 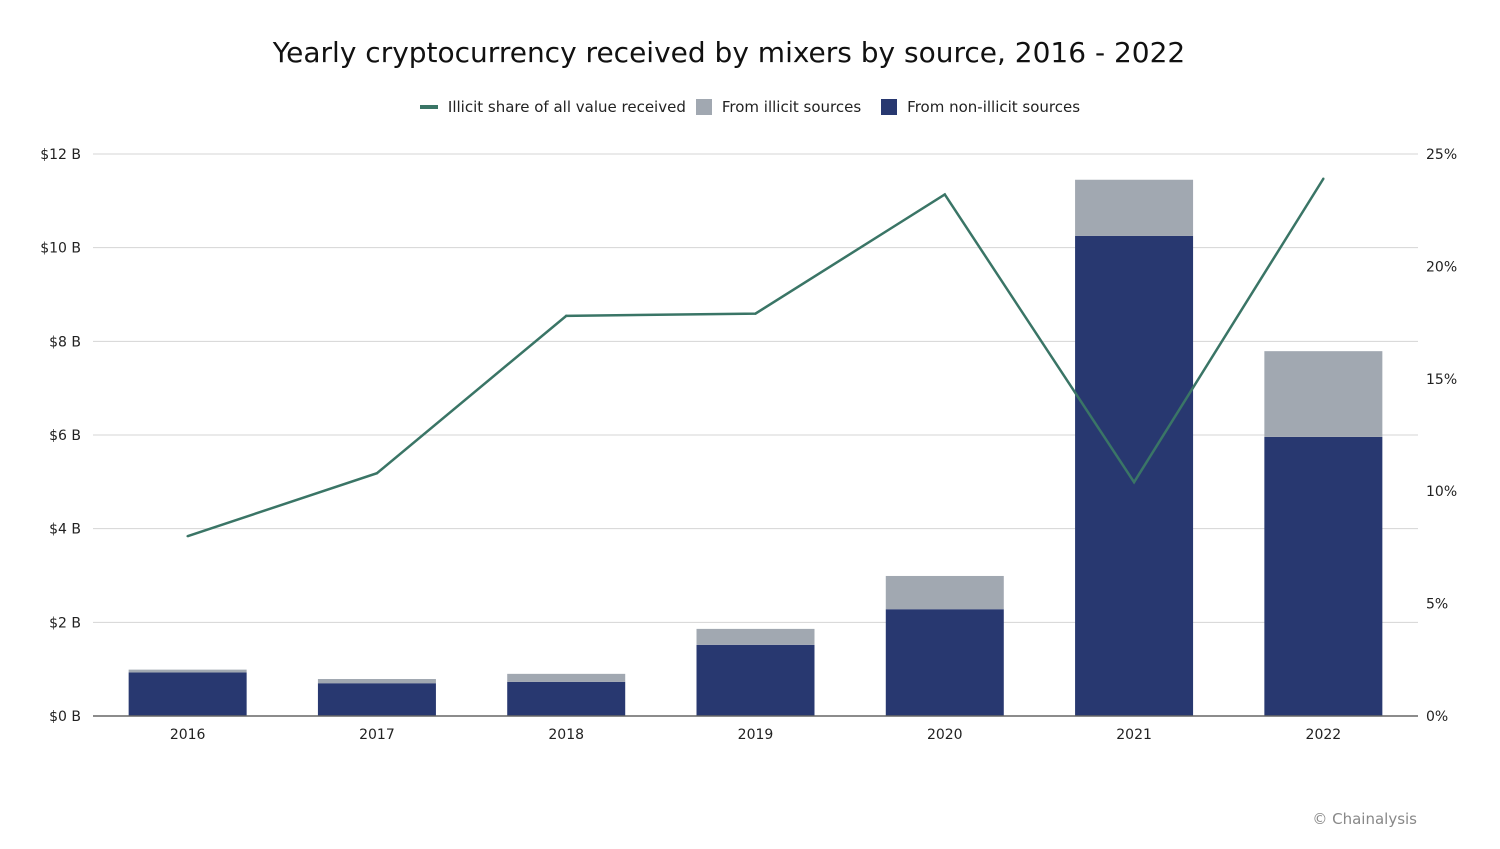 What do you see at coordinates (65, 623) in the screenshot?
I see `y-tick-label: $2 B` at bounding box center [65, 623].